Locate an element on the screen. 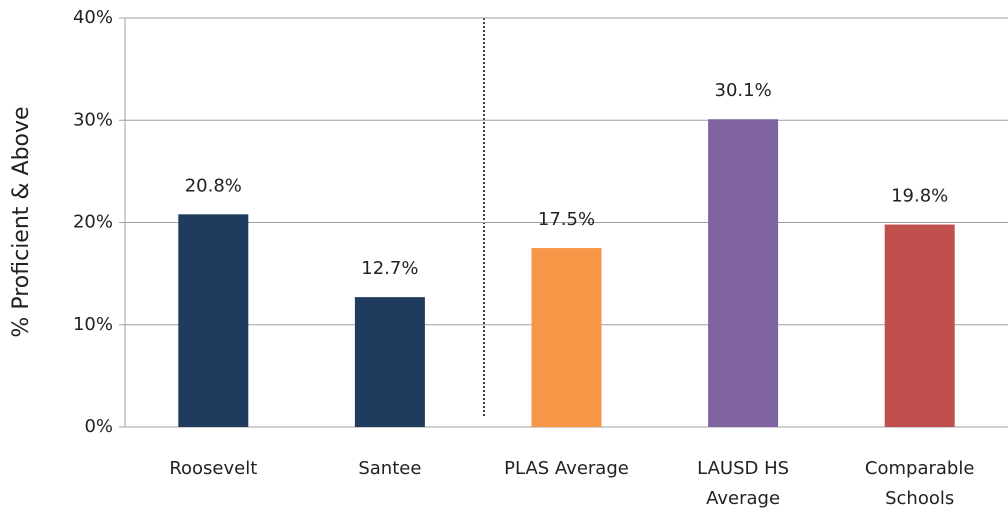  y-tick-label: 20% is located at coordinates (93, 222).